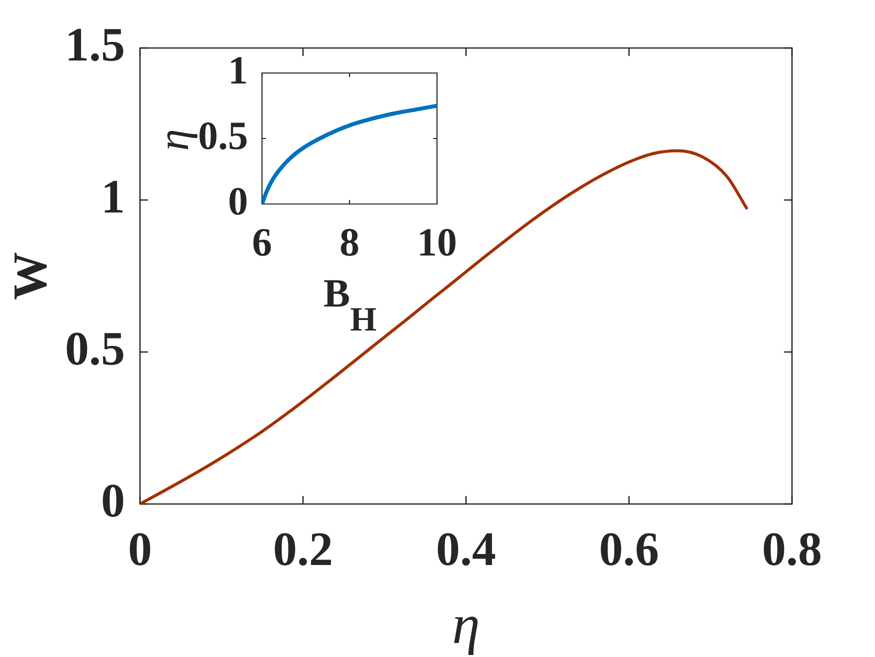  Describe the element at coordinates (262, 241) in the screenshot. I see `x-tick-label: 6` at that location.